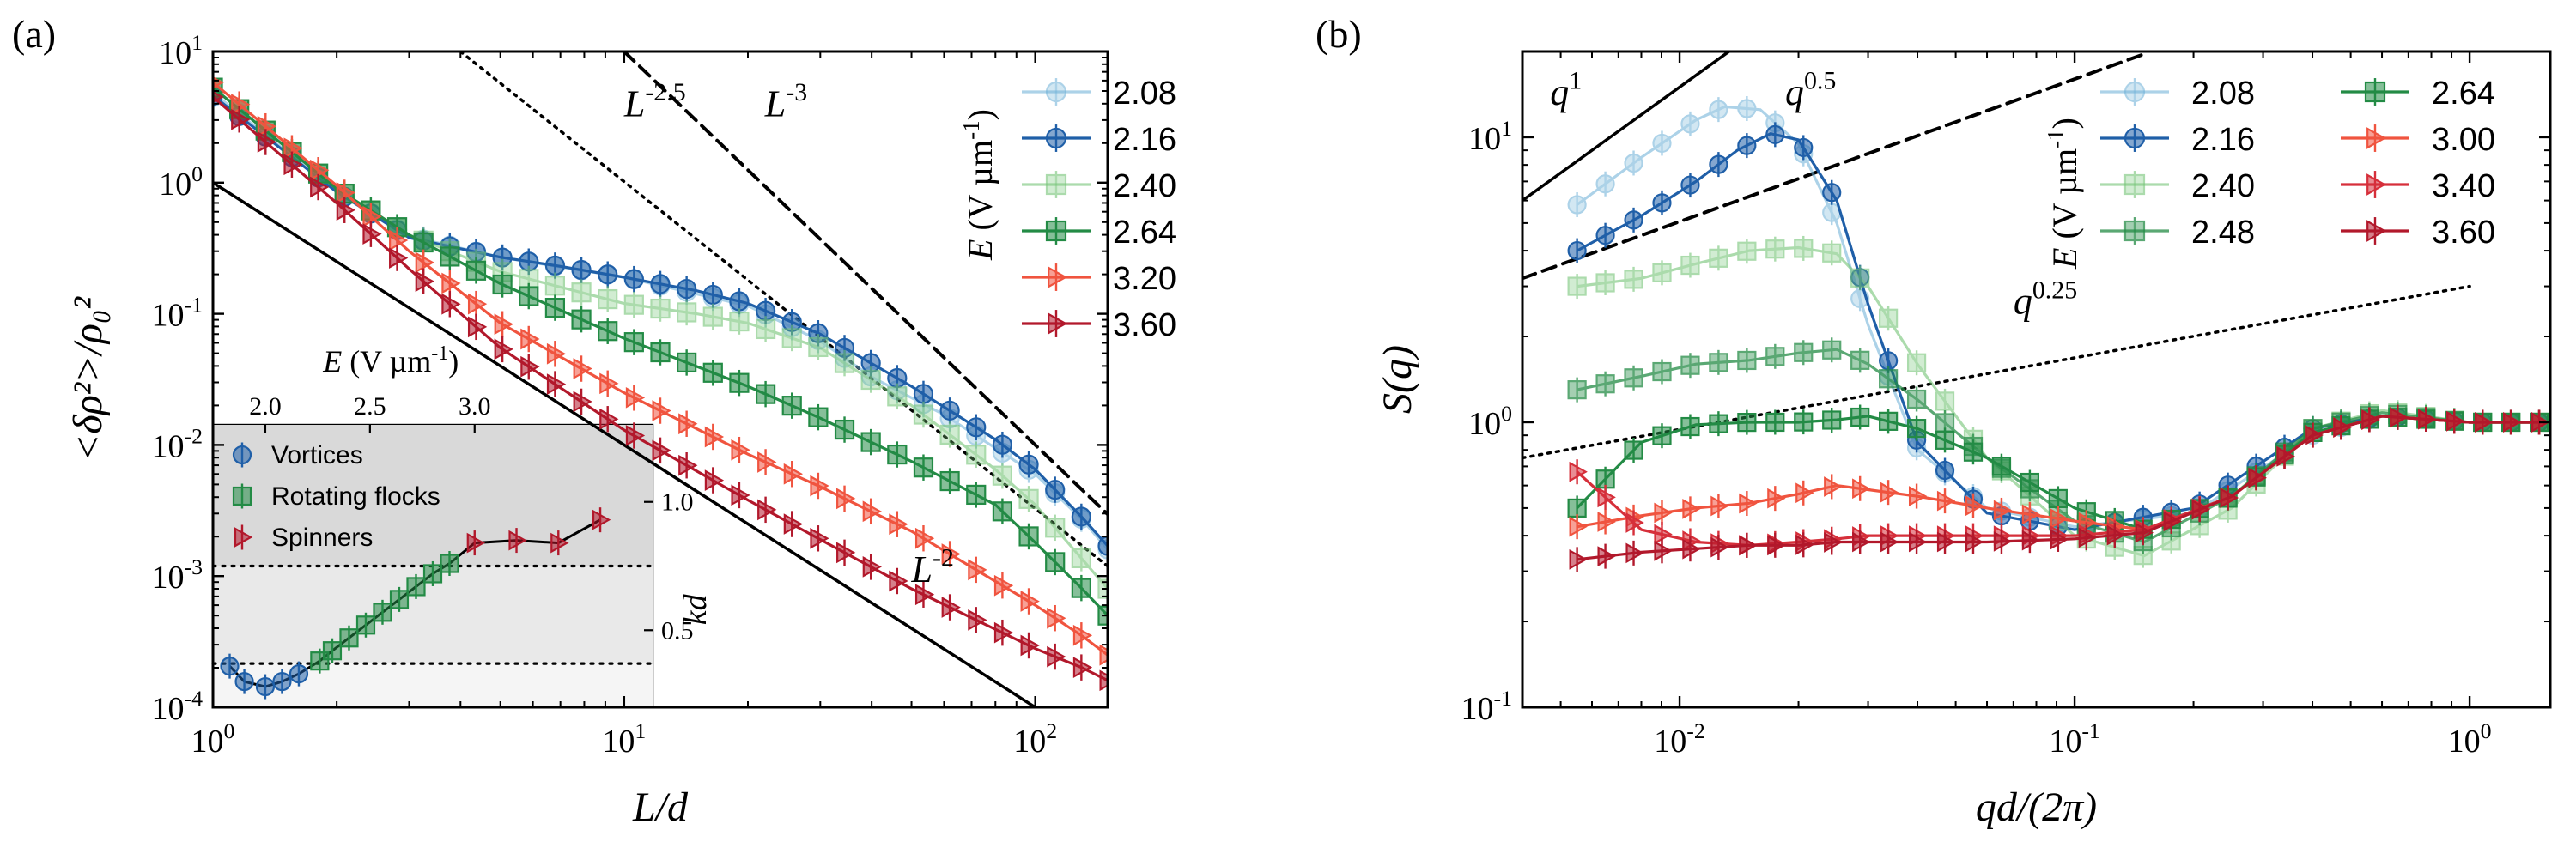  What do you see at coordinates (1718, 110) in the screenshot?
I see `panel-b-point-2.08-5` at bounding box center [1718, 110].